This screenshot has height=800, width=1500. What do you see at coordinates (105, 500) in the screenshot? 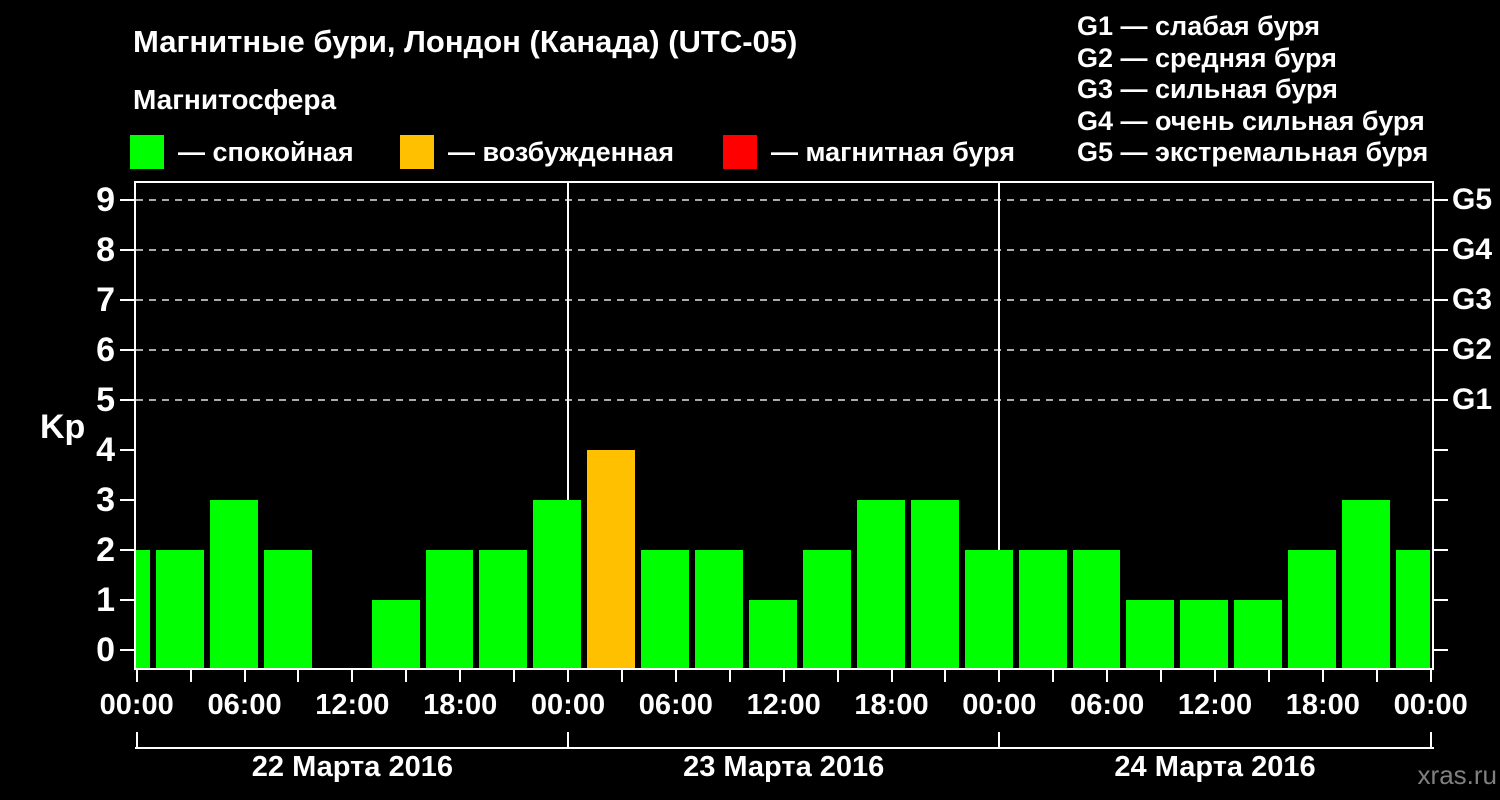
I see `y-axis-label-3: 3` at bounding box center [105, 500].